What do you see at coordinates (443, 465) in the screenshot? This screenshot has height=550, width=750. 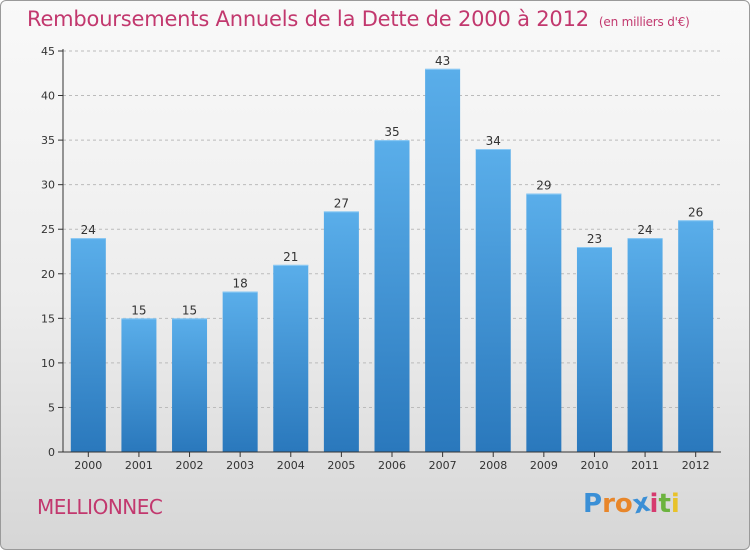 I see `x-tick-label-2007: 2007` at bounding box center [443, 465].